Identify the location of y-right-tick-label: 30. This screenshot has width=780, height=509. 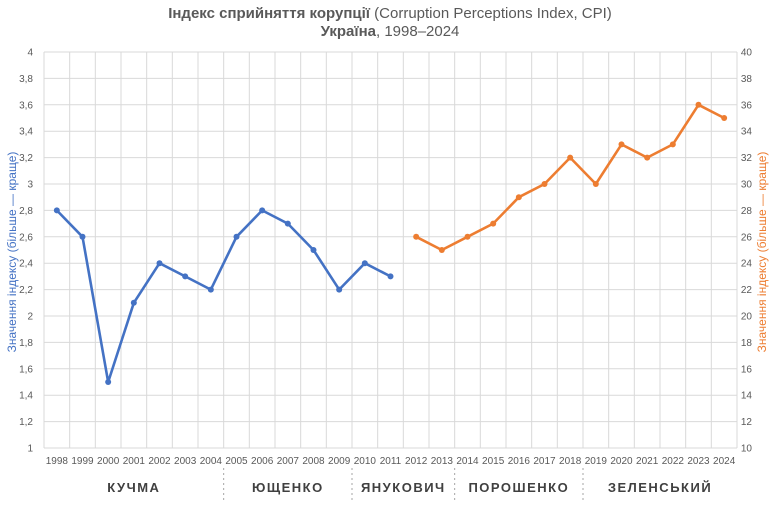
(747, 185).